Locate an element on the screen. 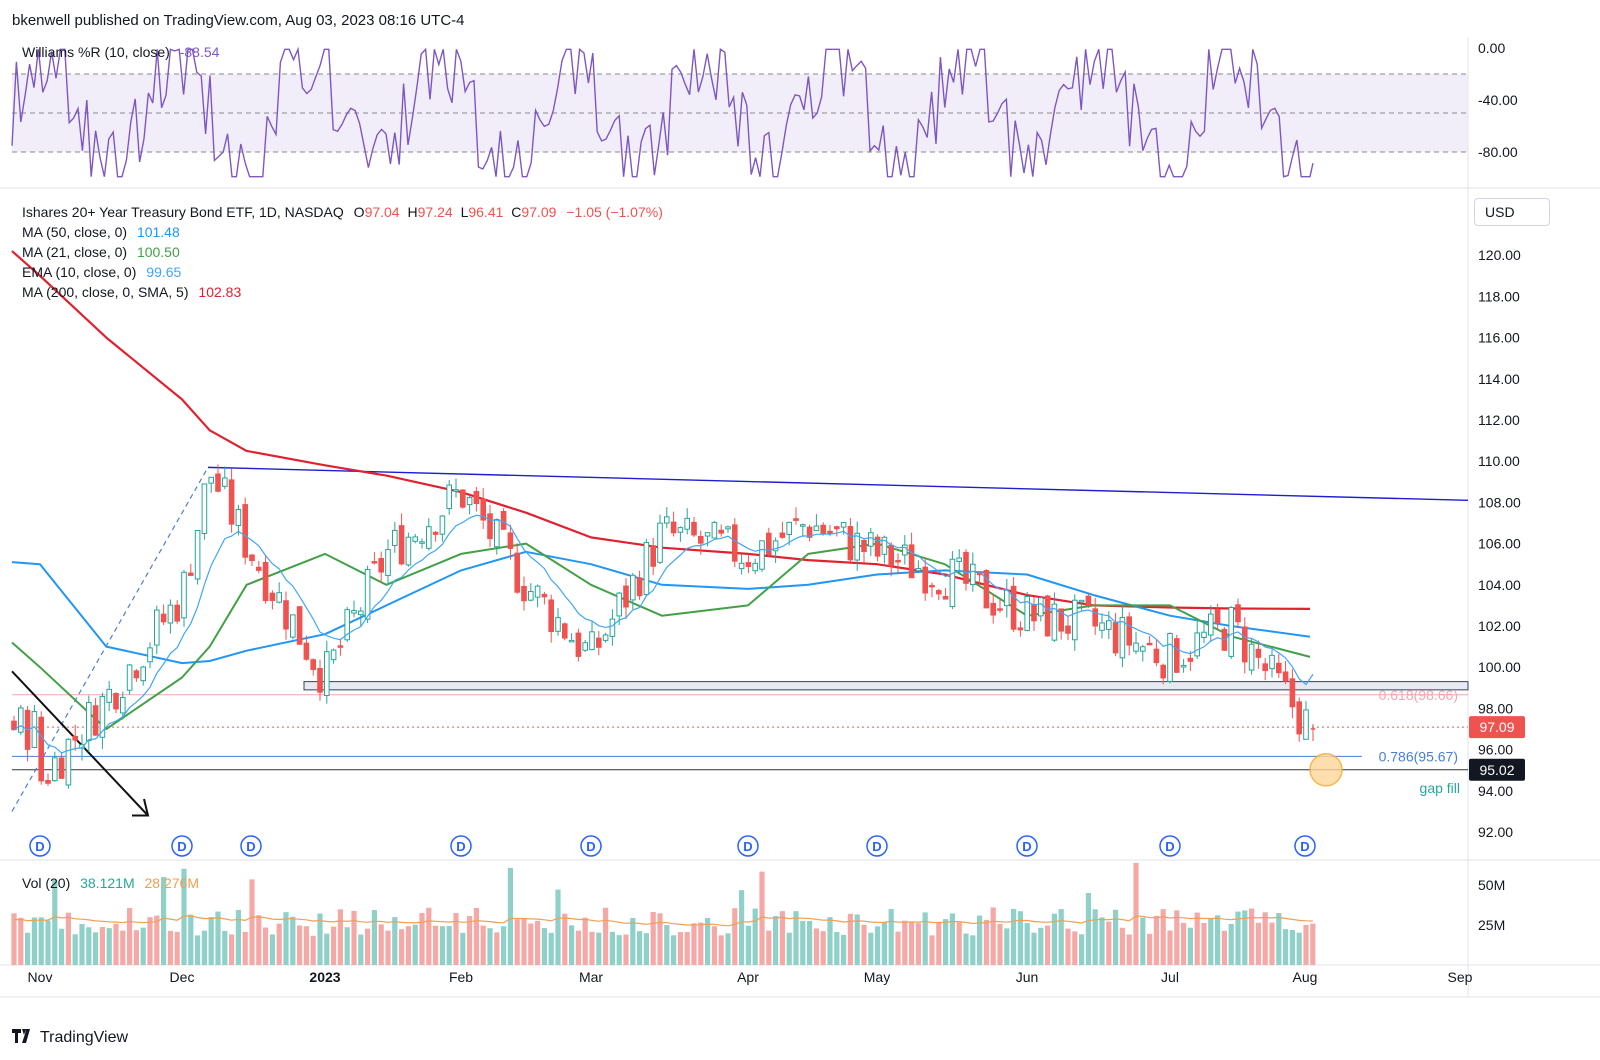 This screenshot has width=1600, height=1060. dividend-marker-label: D is located at coordinates (1169, 846).